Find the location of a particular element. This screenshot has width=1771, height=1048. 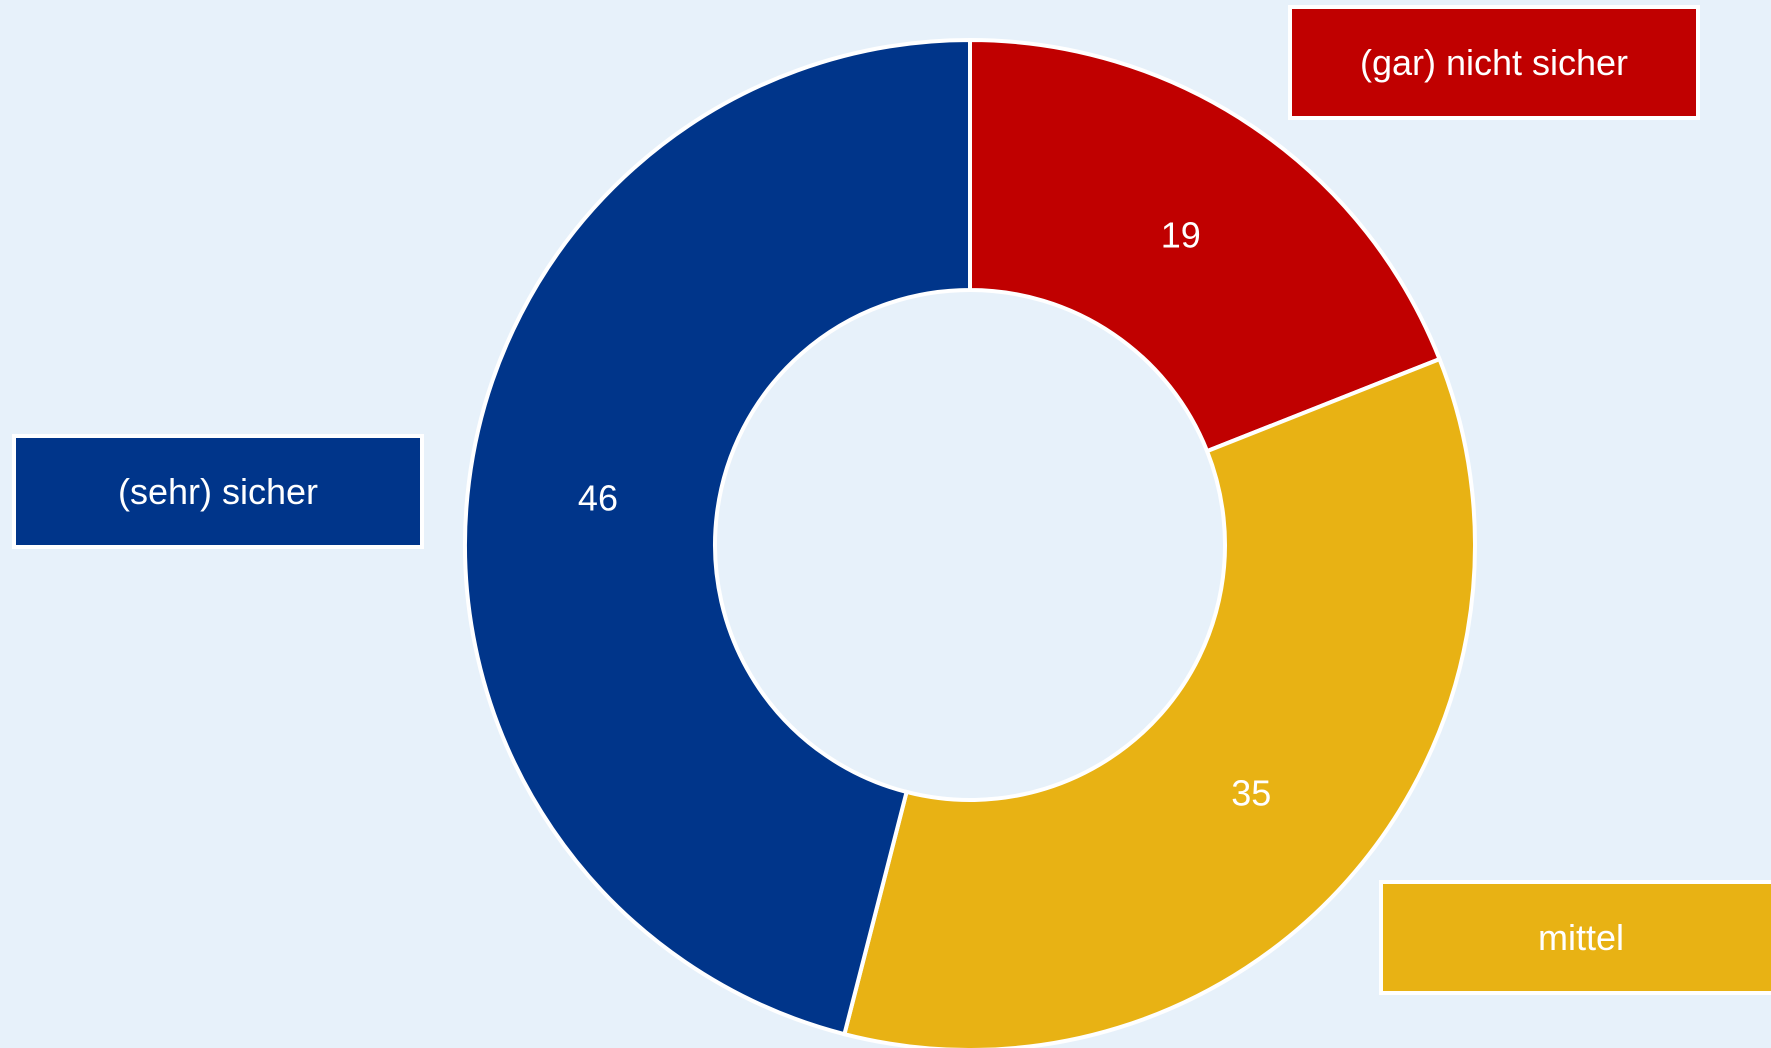

category-label-mittel: mittel is located at coordinates (1581, 937).